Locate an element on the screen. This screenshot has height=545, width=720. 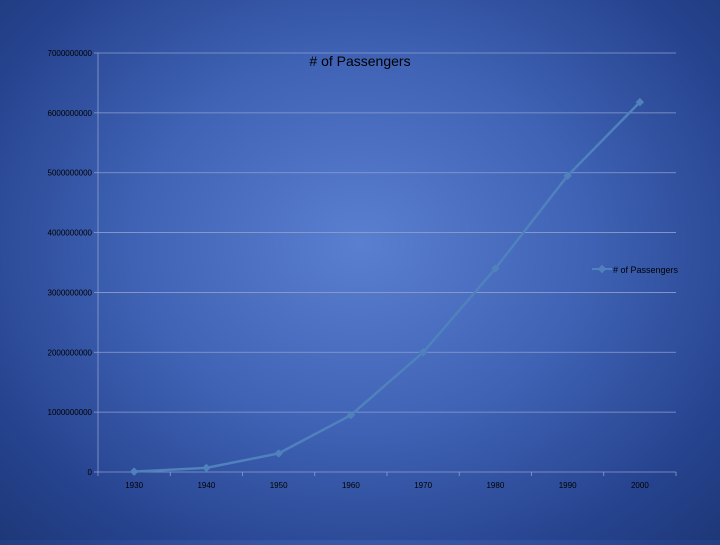
chart-title: # of Passengers is located at coordinates (359, 61).